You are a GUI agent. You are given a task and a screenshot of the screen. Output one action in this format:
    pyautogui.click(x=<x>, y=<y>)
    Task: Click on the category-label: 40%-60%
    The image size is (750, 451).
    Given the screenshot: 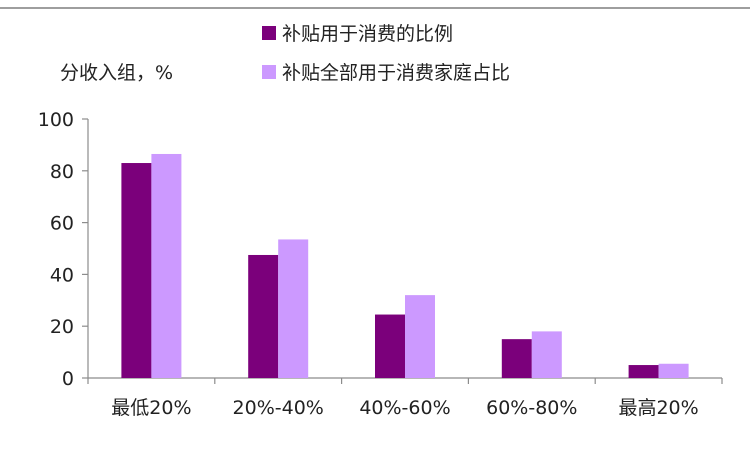 What is the action you would take?
    pyautogui.click(x=404, y=408)
    